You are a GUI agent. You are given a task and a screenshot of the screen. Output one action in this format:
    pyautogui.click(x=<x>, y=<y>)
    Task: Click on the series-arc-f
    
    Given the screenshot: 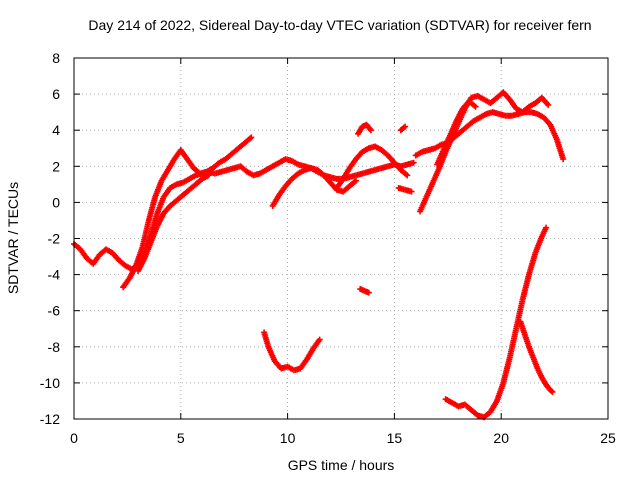 What is the action you would take?
    pyautogui.click(x=364, y=129)
    